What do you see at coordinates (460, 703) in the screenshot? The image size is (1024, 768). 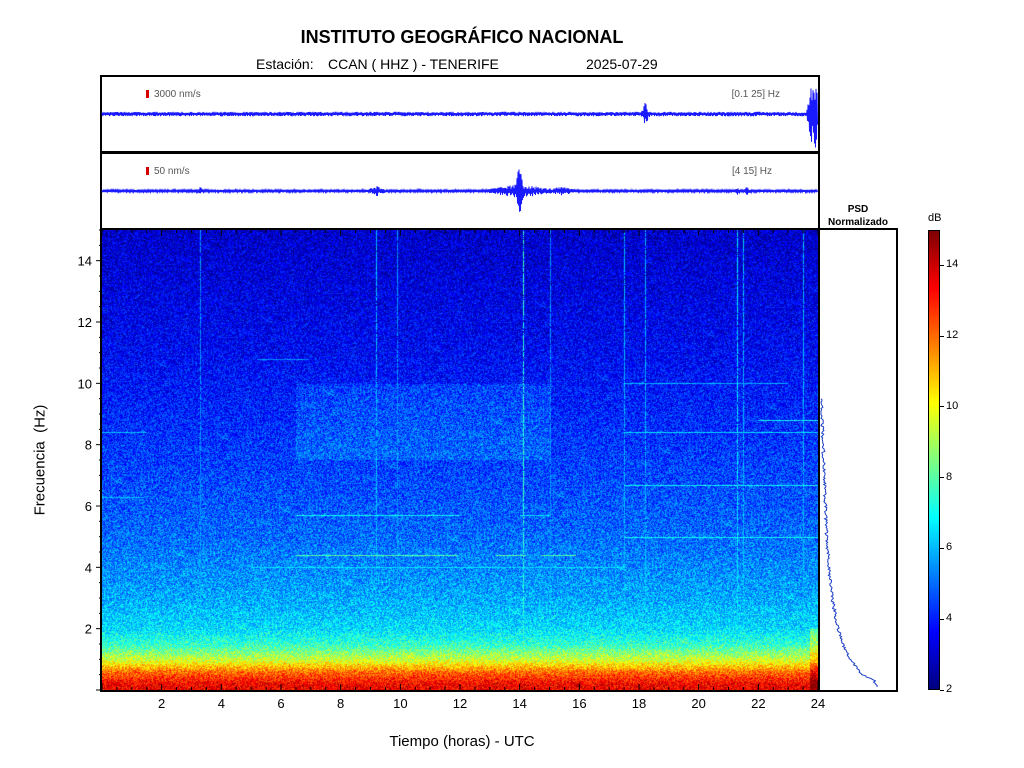 I see `x-tick-label: 12` at bounding box center [460, 703].